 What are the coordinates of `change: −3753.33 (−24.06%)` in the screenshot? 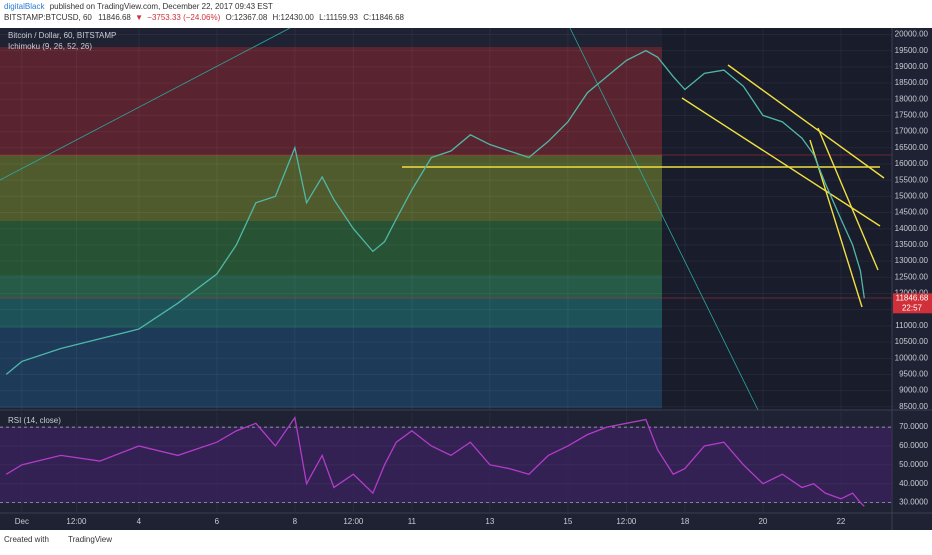 It's located at (183, 17).